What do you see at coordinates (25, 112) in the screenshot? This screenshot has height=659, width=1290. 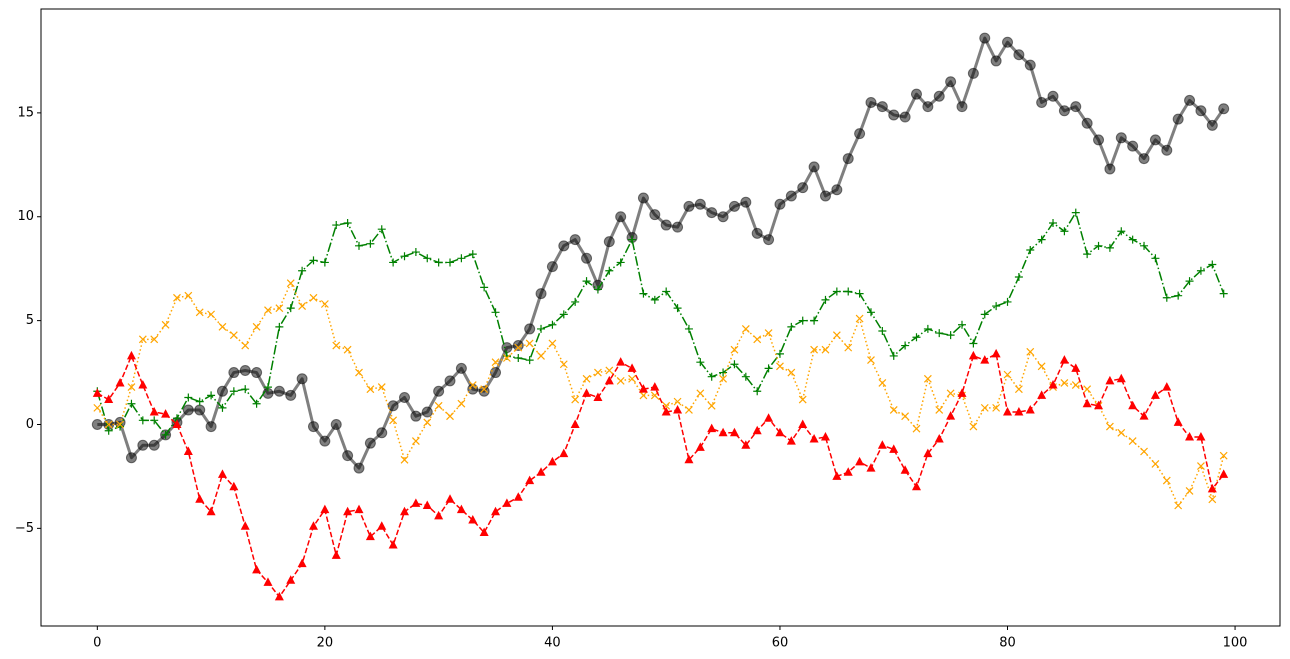 I see `y-tick-label: 15` at bounding box center [25, 112].